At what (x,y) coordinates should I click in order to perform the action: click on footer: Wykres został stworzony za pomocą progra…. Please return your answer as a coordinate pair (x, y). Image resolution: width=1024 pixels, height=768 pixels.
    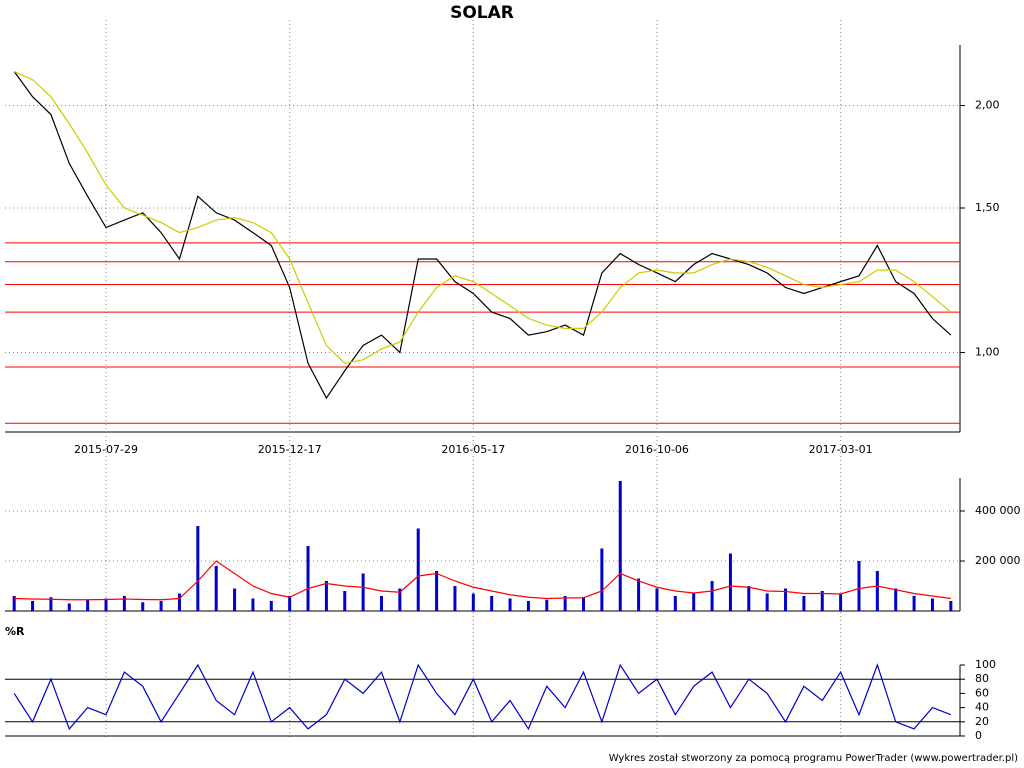
    Looking at the image, I should click on (813, 758).